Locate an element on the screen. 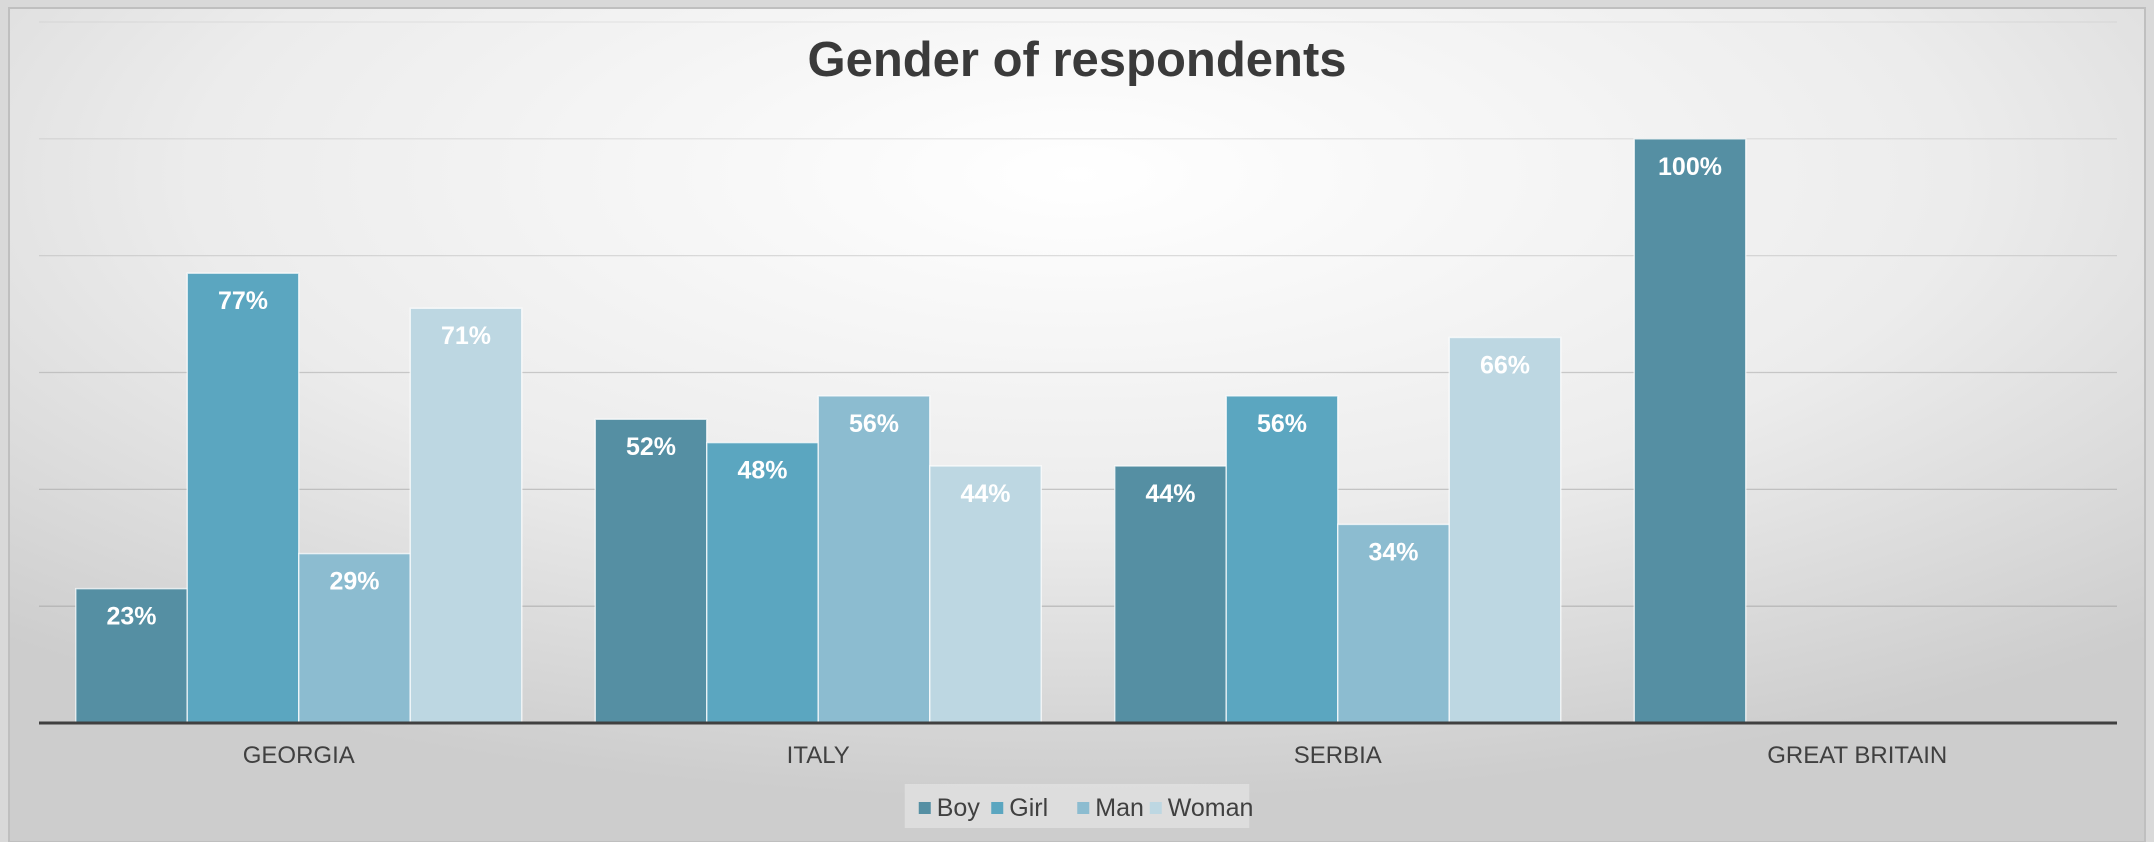 The image size is (2154, 842). bar-value-label: 29% is located at coordinates (354, 582).